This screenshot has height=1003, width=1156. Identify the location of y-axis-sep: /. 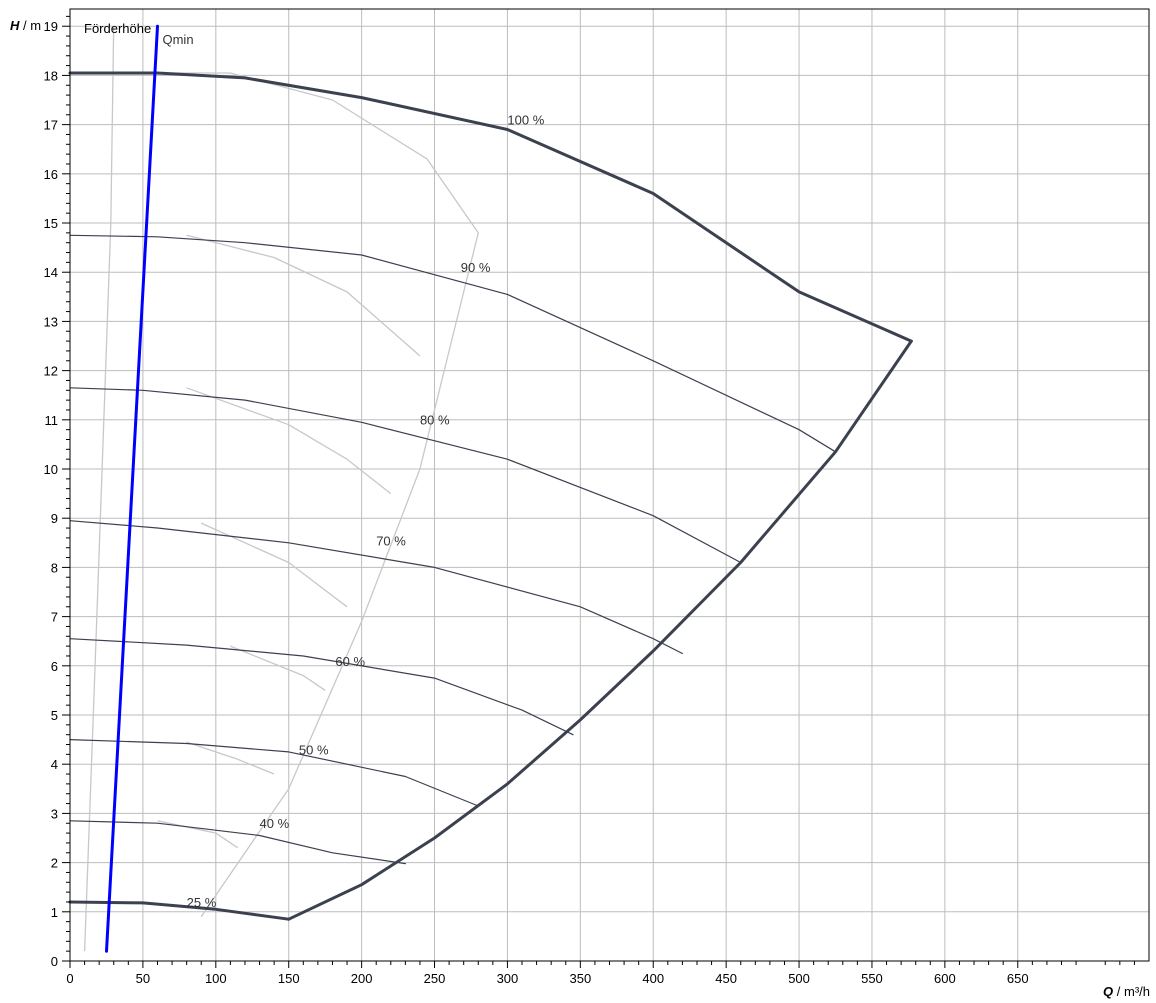
(24, 25).